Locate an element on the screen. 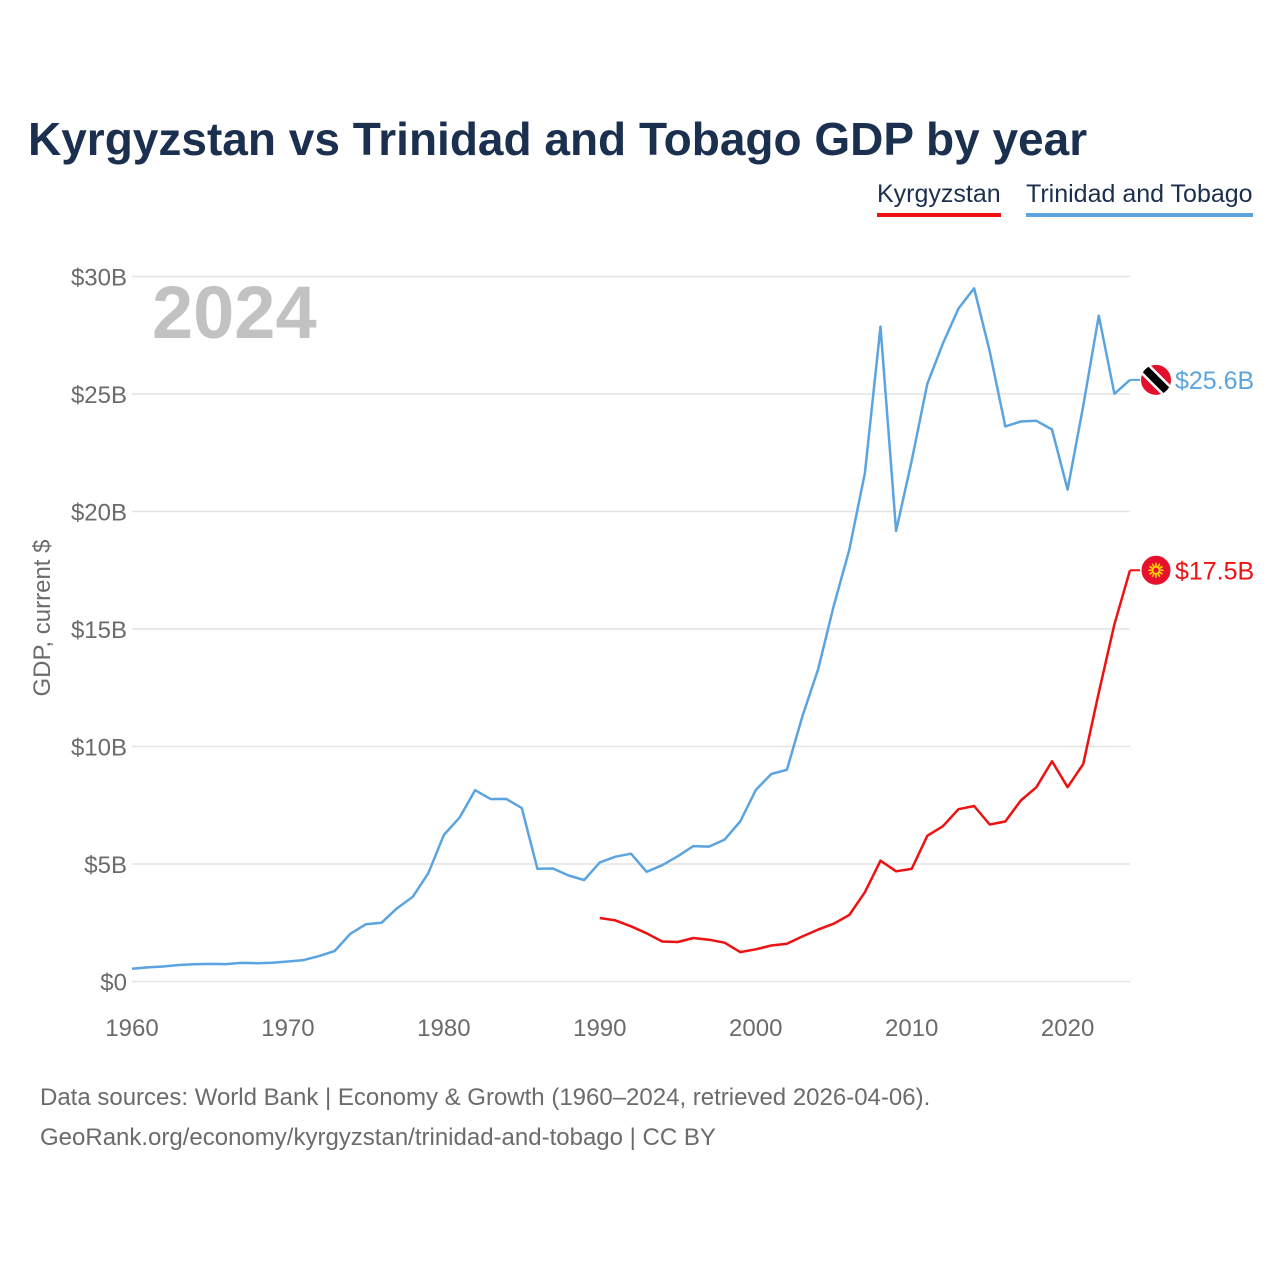 Image resolution: width=1280 pixels, height=1280 pixels. y-tick-label: $0 is located at coordinates (113, 983).